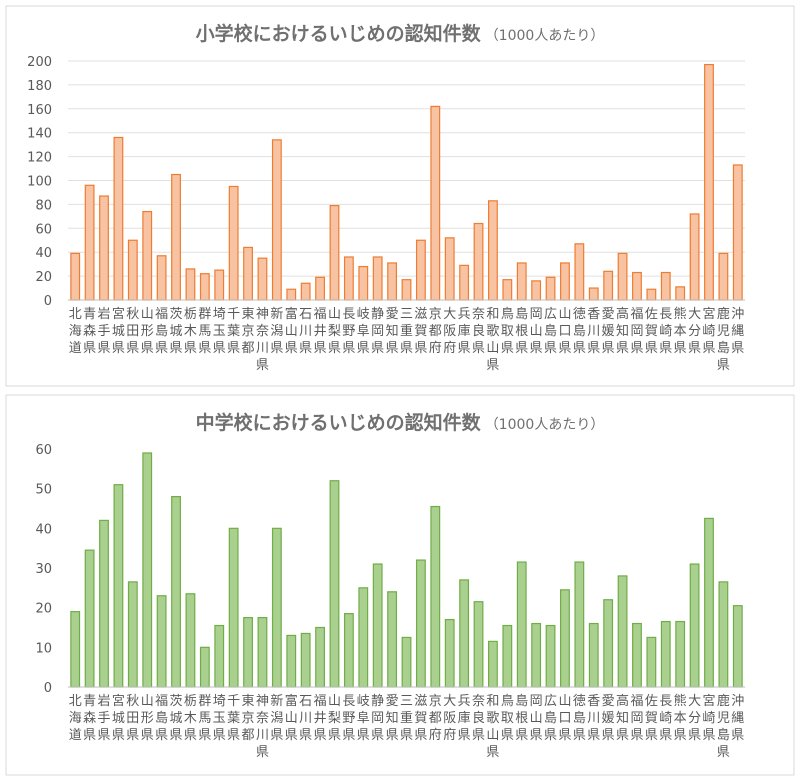 The width and height of the screenshot is (800, 784). I want to click on chart-title: 小学校におけるいじめの認知件数 （1000人あたり）, so click(400, 33).